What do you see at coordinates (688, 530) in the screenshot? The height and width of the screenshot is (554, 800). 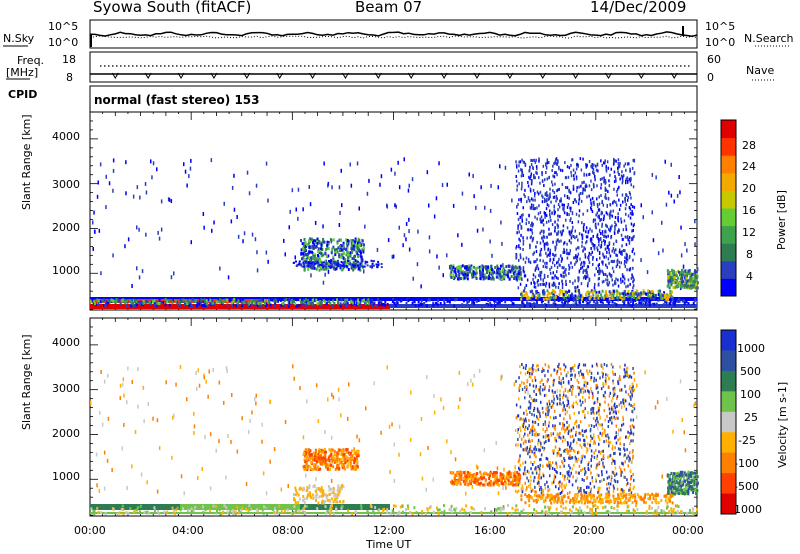 I see `xtick-2400: 00:00` at bounding box center [688, 530].